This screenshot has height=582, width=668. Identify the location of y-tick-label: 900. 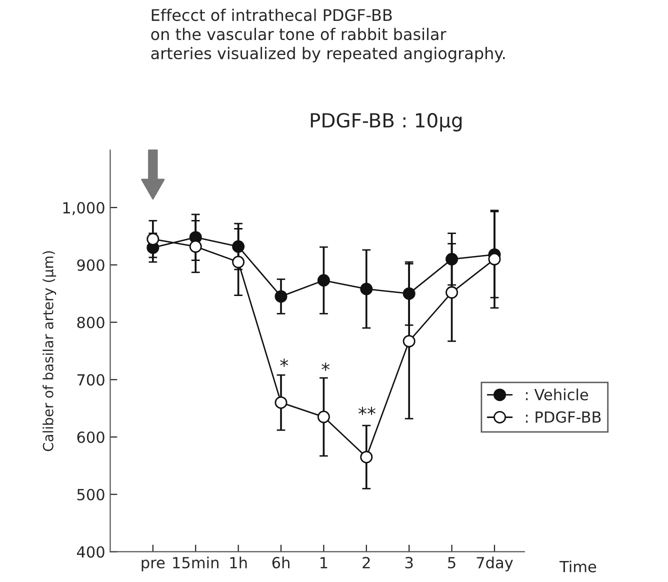
(90, 265).